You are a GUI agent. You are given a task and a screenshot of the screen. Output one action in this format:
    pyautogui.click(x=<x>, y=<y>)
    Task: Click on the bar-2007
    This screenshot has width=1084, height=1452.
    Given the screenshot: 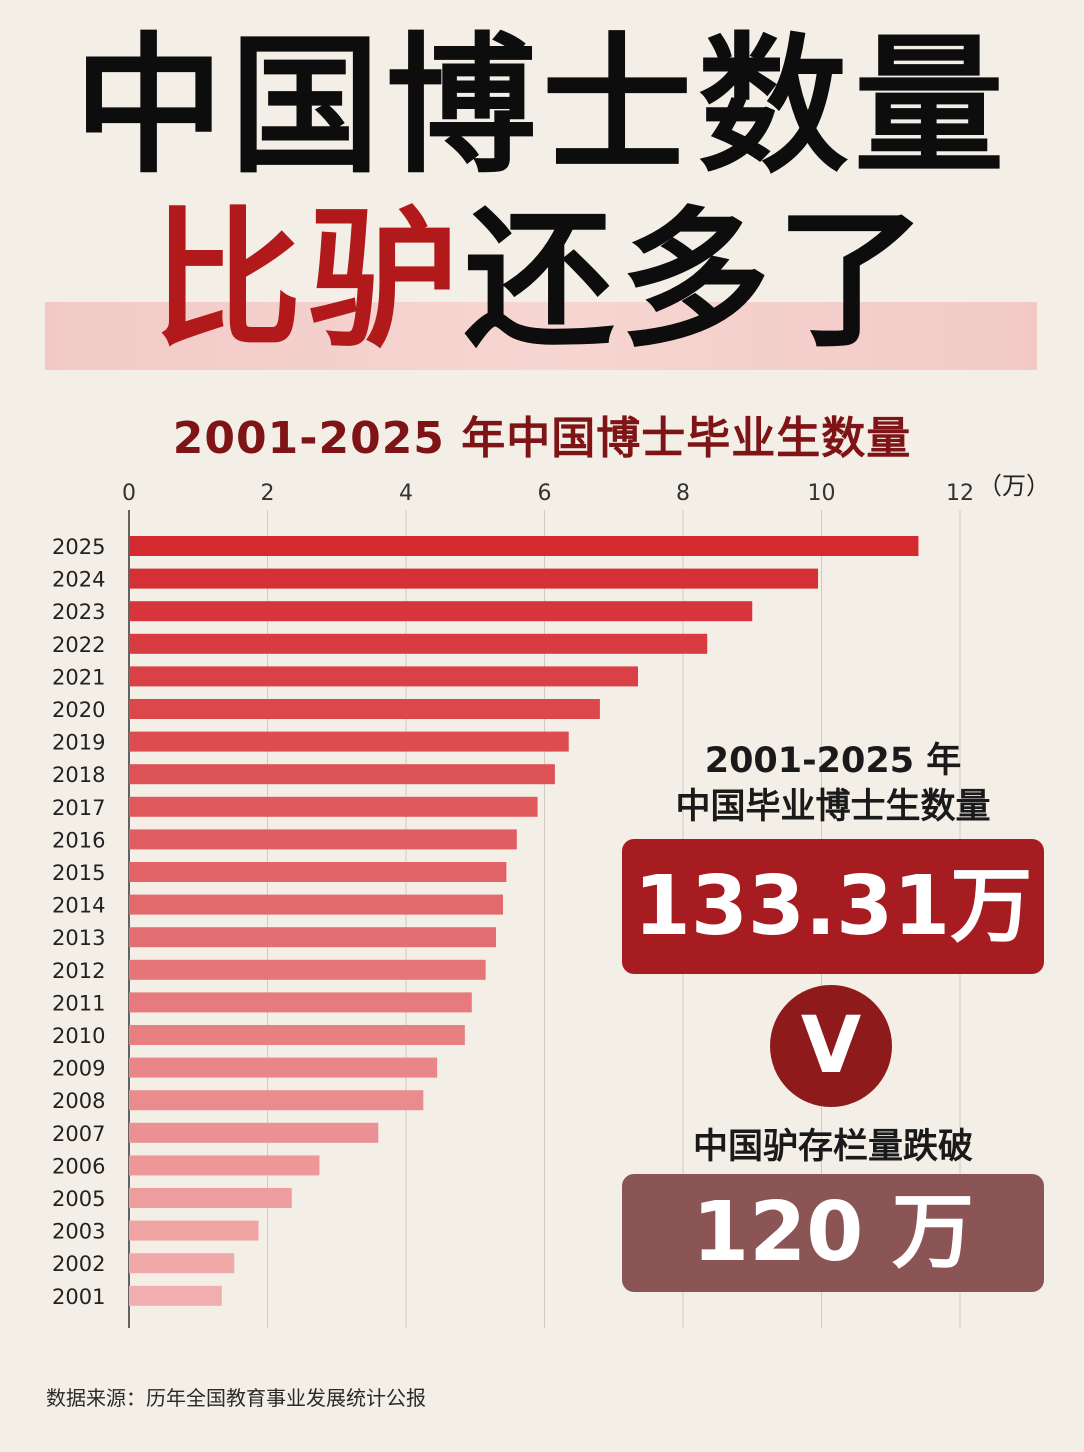 What is the action you would take?
    pyautogui.click(x=254, y=1132)
    